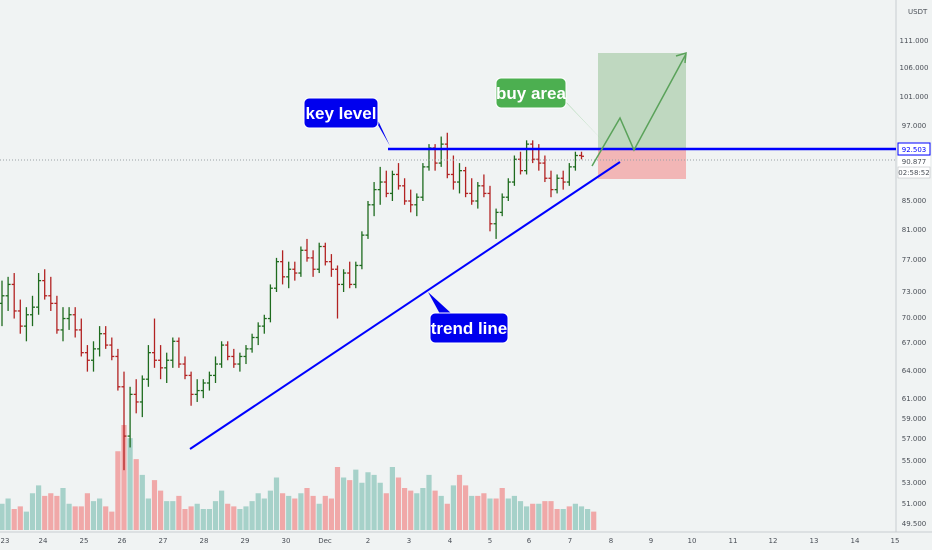 The width and height of the screenshot is (932, 550). What do you see at coordinates (43, 541) in the screenshot?
I see `x-tick-label: 24` at bounding box center [43, 541].